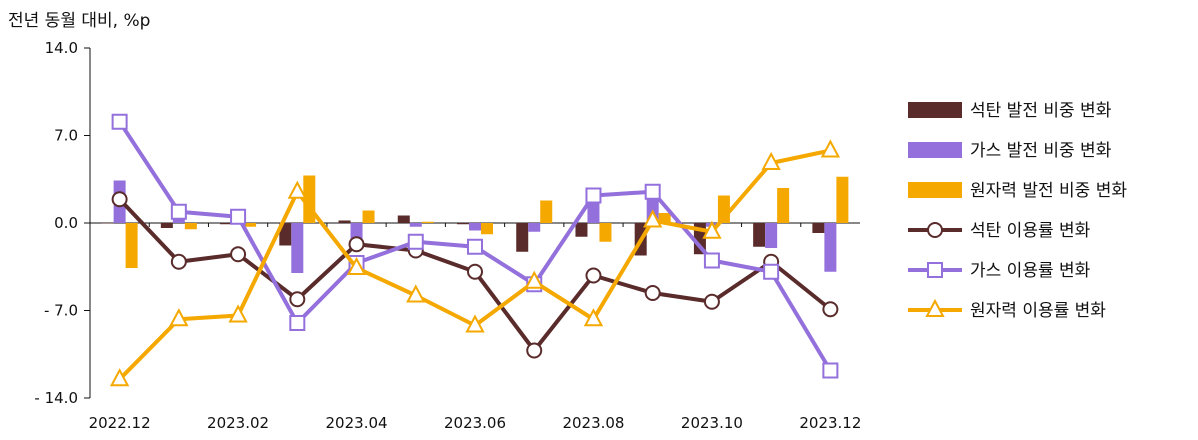 Image resolution: width=1198 pixels, height=440 pixels. I want to click on x-tick-label: 2023.04, so click(357, 423).